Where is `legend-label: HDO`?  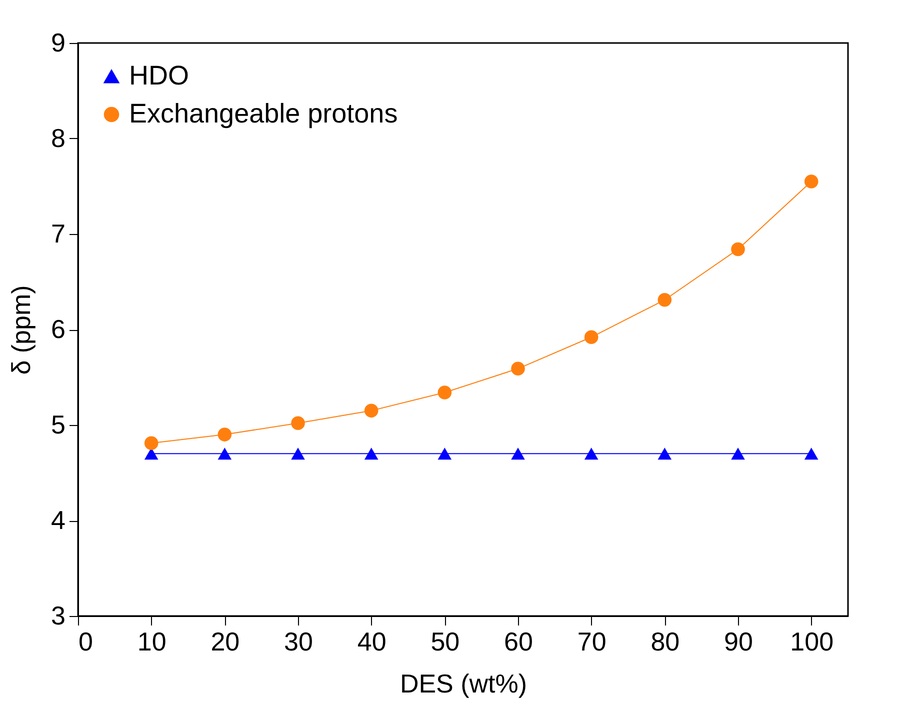
legend-label: HDO is located at coordinates (159, 75).